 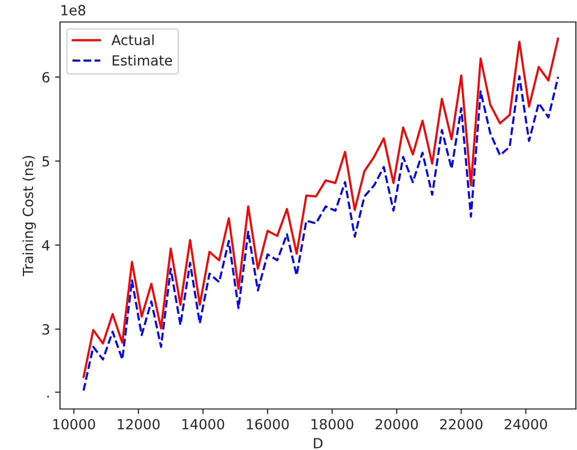 I want to click on x-tick-label: 22000, so click(x=461, y=424).